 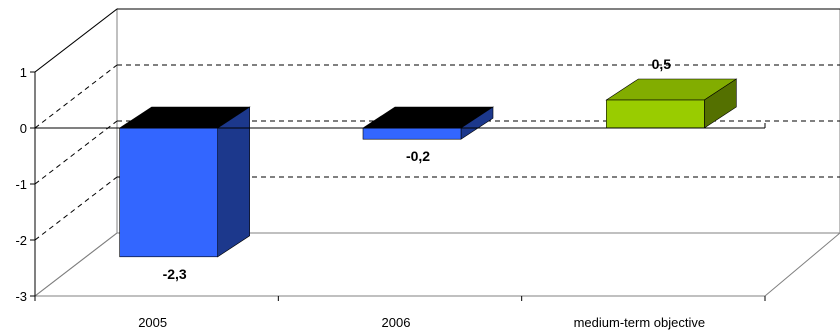 I want to click on bar-medium-term-objective, so click(x=671, y=103).